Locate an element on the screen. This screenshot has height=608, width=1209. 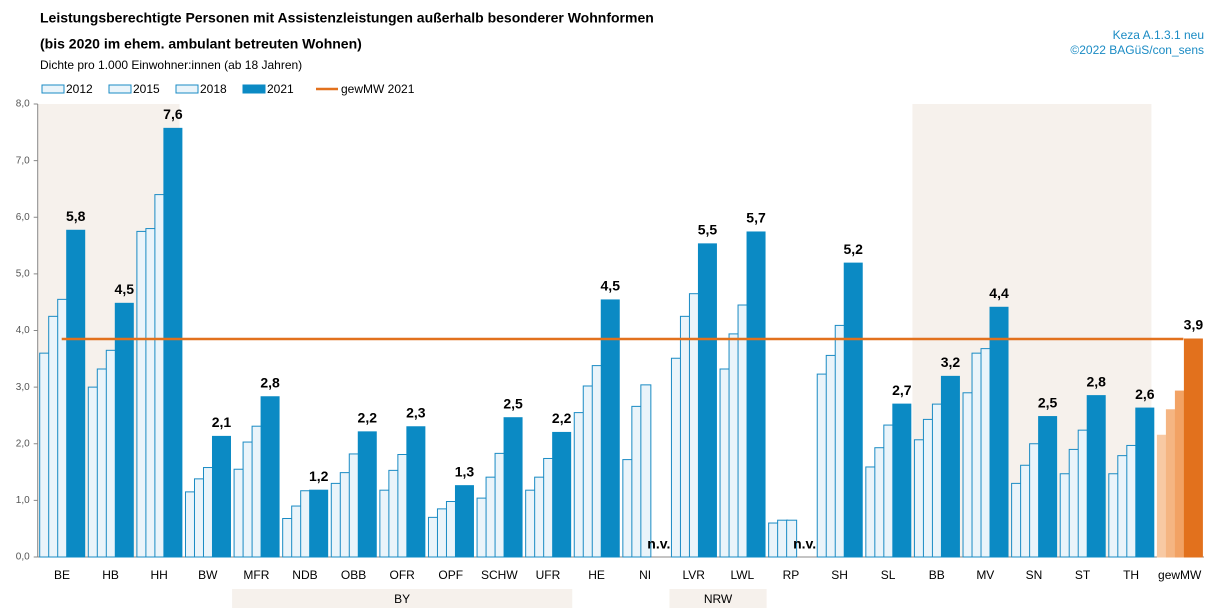
x-tick-label: NDB is located at coordinates (304, 575).